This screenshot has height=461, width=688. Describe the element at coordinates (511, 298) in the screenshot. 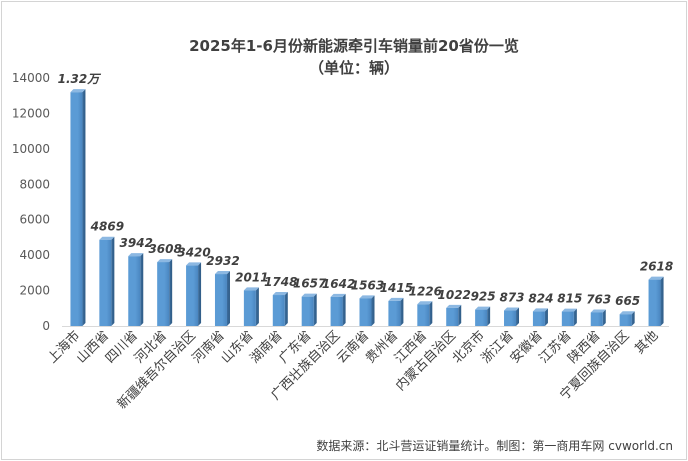

I see `bar-value-label: 873` at that location.